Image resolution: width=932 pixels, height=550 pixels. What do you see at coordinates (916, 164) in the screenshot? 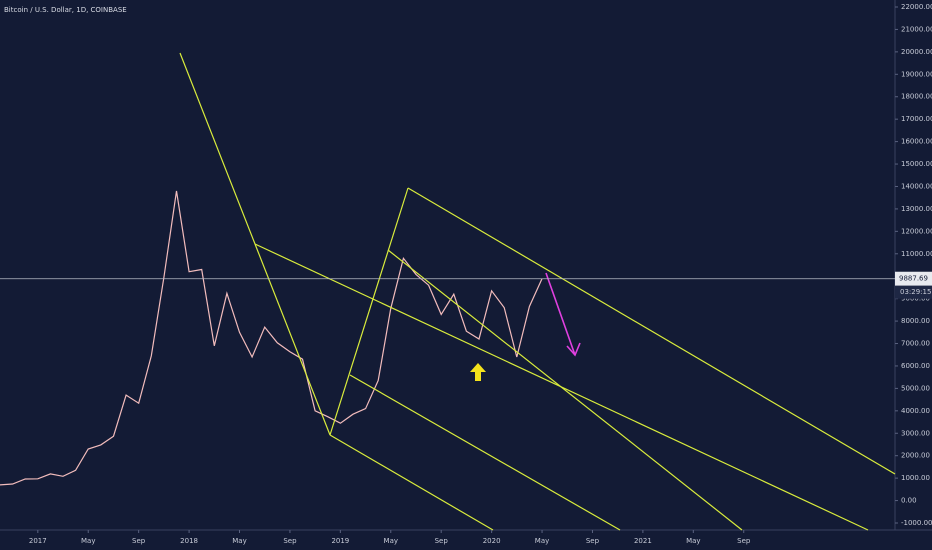
I see `y-tick-label: 15000.00` at bounding box center [916, 164].